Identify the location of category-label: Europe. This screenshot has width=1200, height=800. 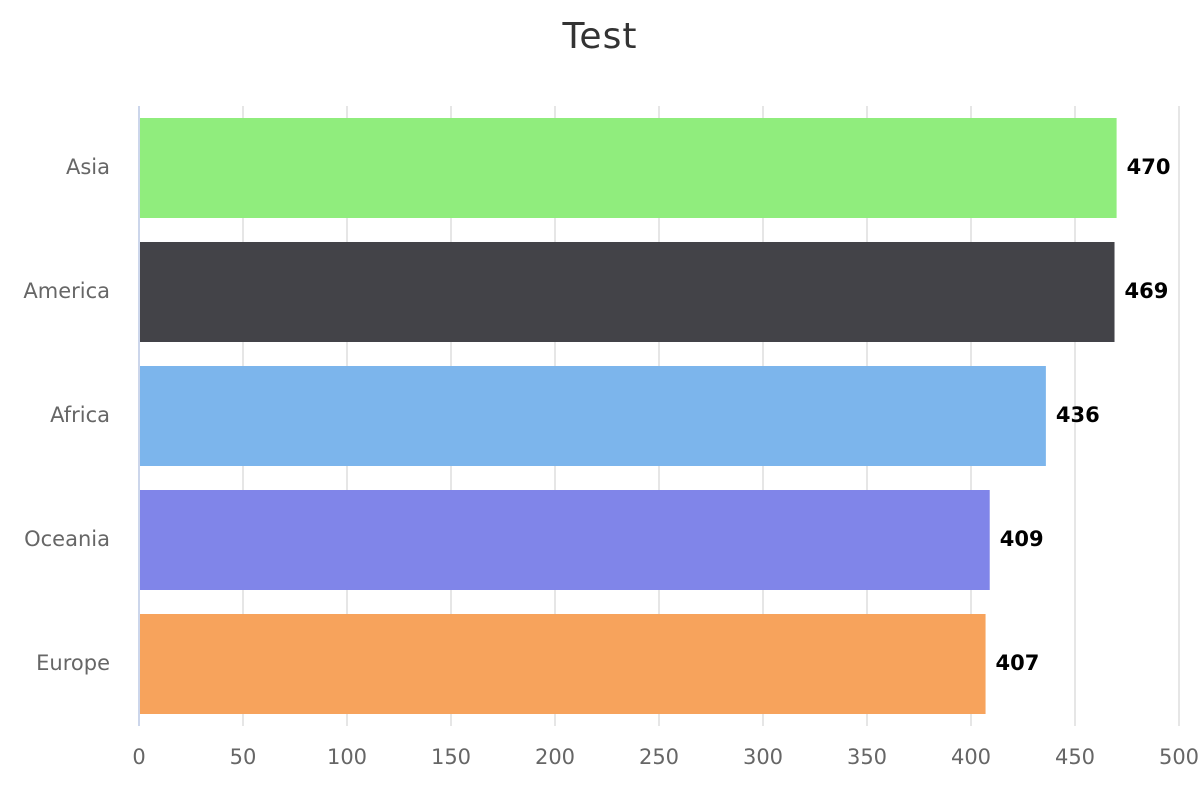
(73, 663).